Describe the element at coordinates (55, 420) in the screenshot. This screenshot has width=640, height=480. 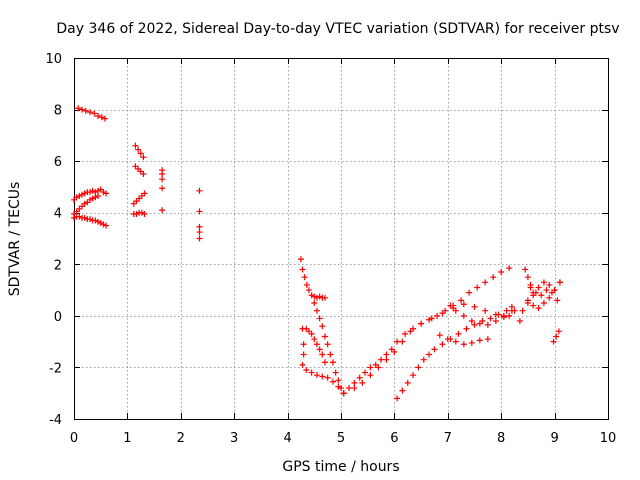
I see `y-tick-label: -4` at that location.